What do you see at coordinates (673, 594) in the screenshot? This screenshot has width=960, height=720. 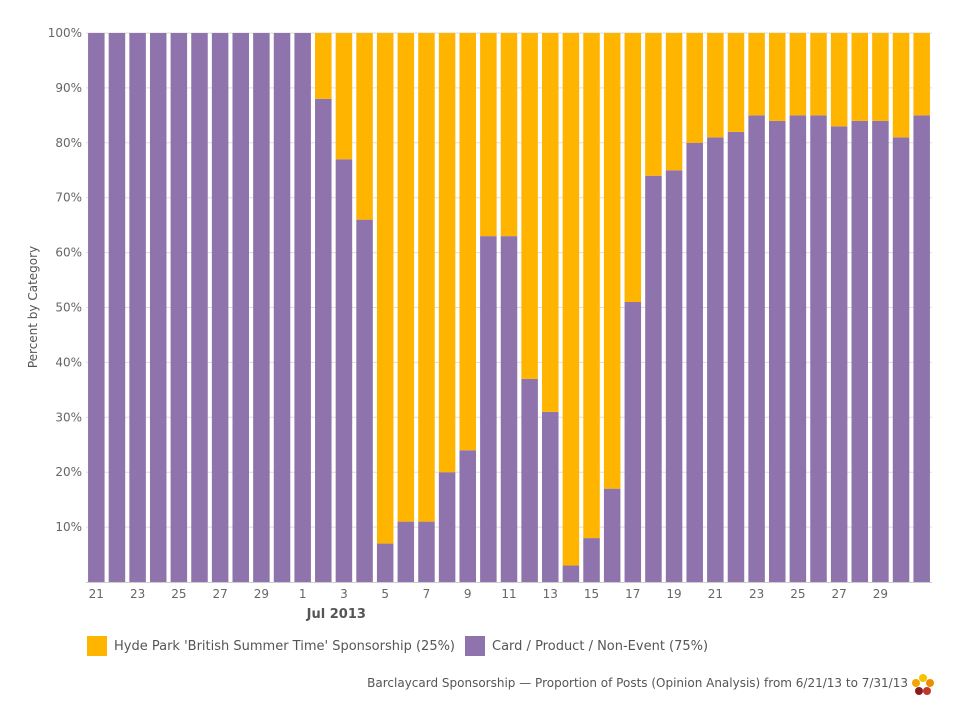 I see `x-tick-label: 19` at bounding box center [673, 594].